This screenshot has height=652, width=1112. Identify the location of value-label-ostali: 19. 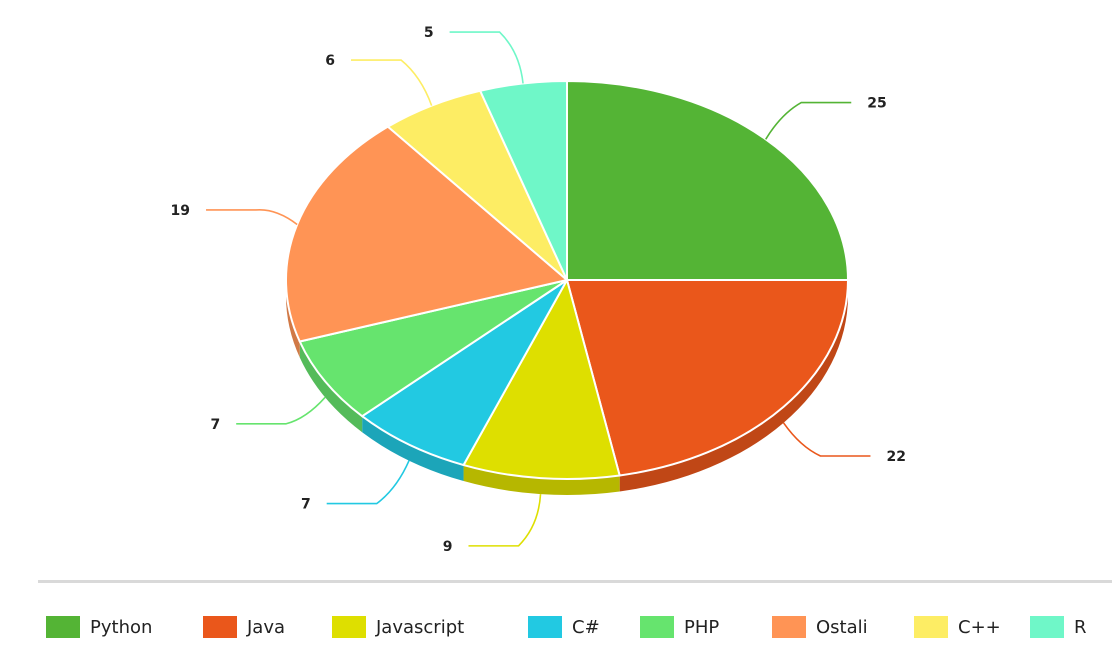
(180, 211).